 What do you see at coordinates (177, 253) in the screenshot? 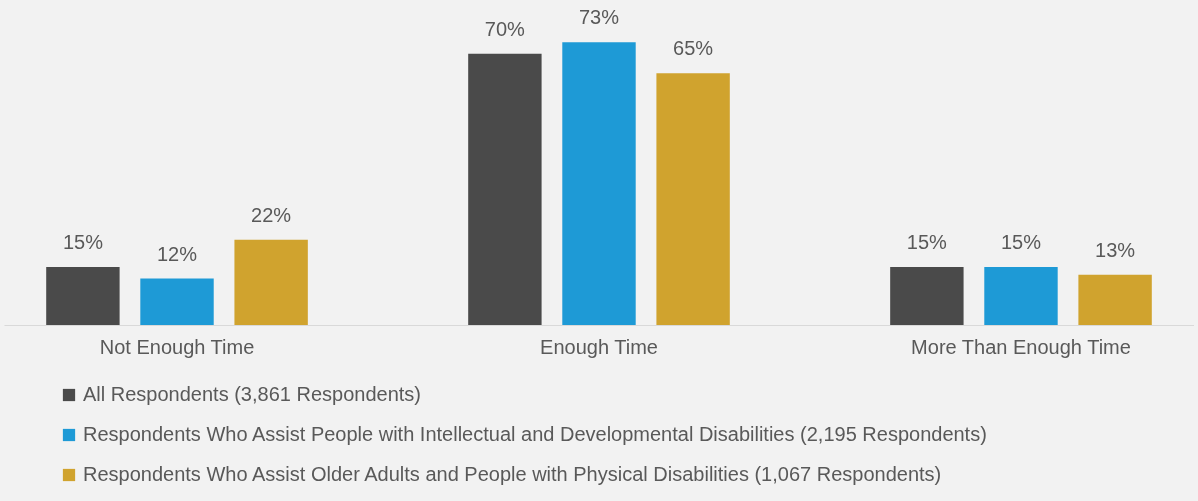
I see `data-label: 12%` at bounding box center [177, 253].